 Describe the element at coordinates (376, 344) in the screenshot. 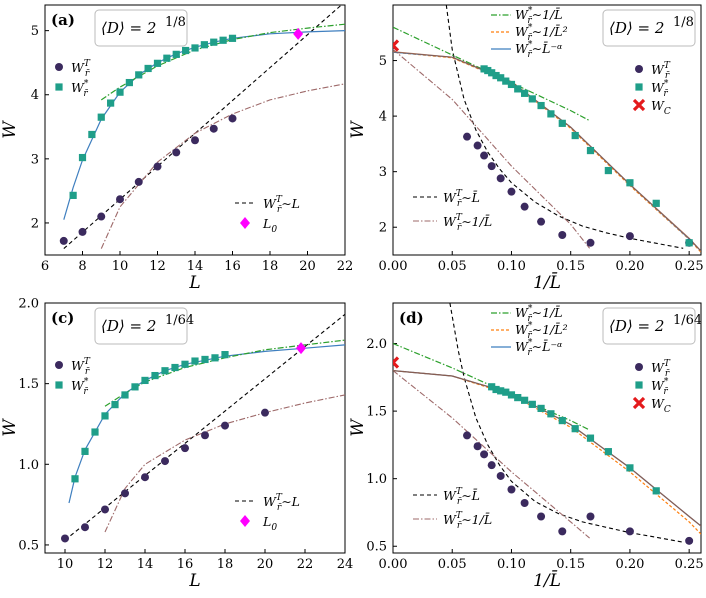

I see `y-tick-label: 2.0` at that location.